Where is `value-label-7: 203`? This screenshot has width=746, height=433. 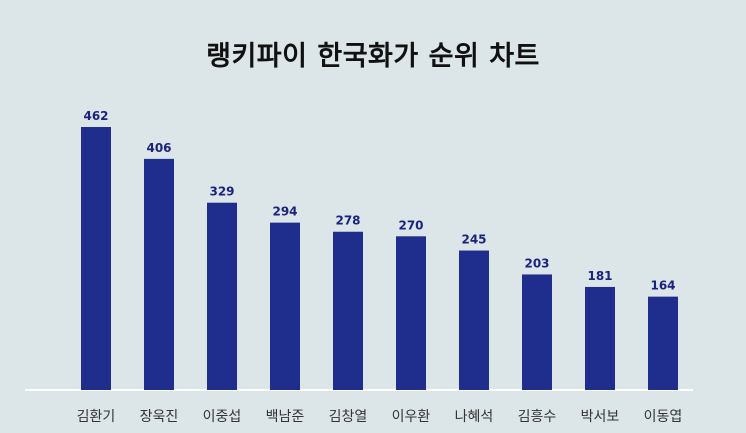 value-label-7: 203 is located at coordinates (536, 263).